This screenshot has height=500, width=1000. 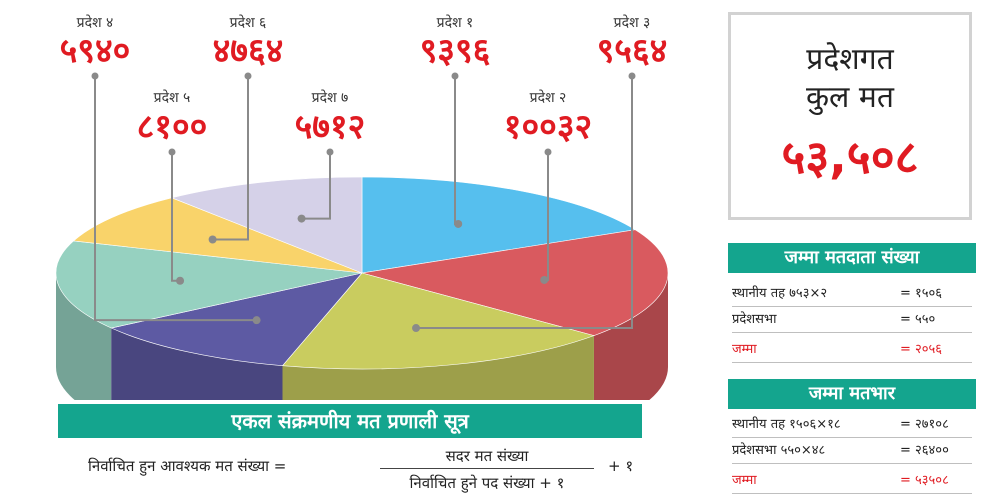 What do you see at coordinates (350, 421) in the screenshot?
I see `formula-header: एकल संक्रमणीय मत प्रणाली सूत्र` at bounding box center [350, 421].